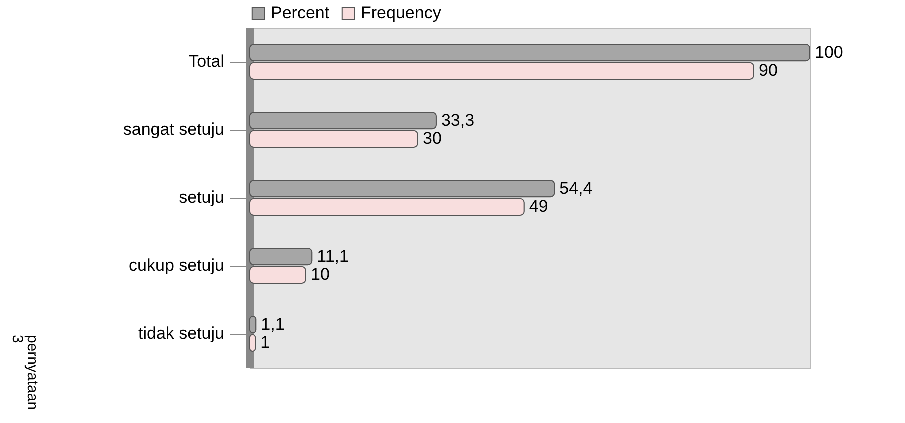 The width and height of the screenshot is (905, 423). What do you see at coordinates (401, 13) in the screenshot?
I see `legend-label: Frequency` at bounding box center [401, 13].